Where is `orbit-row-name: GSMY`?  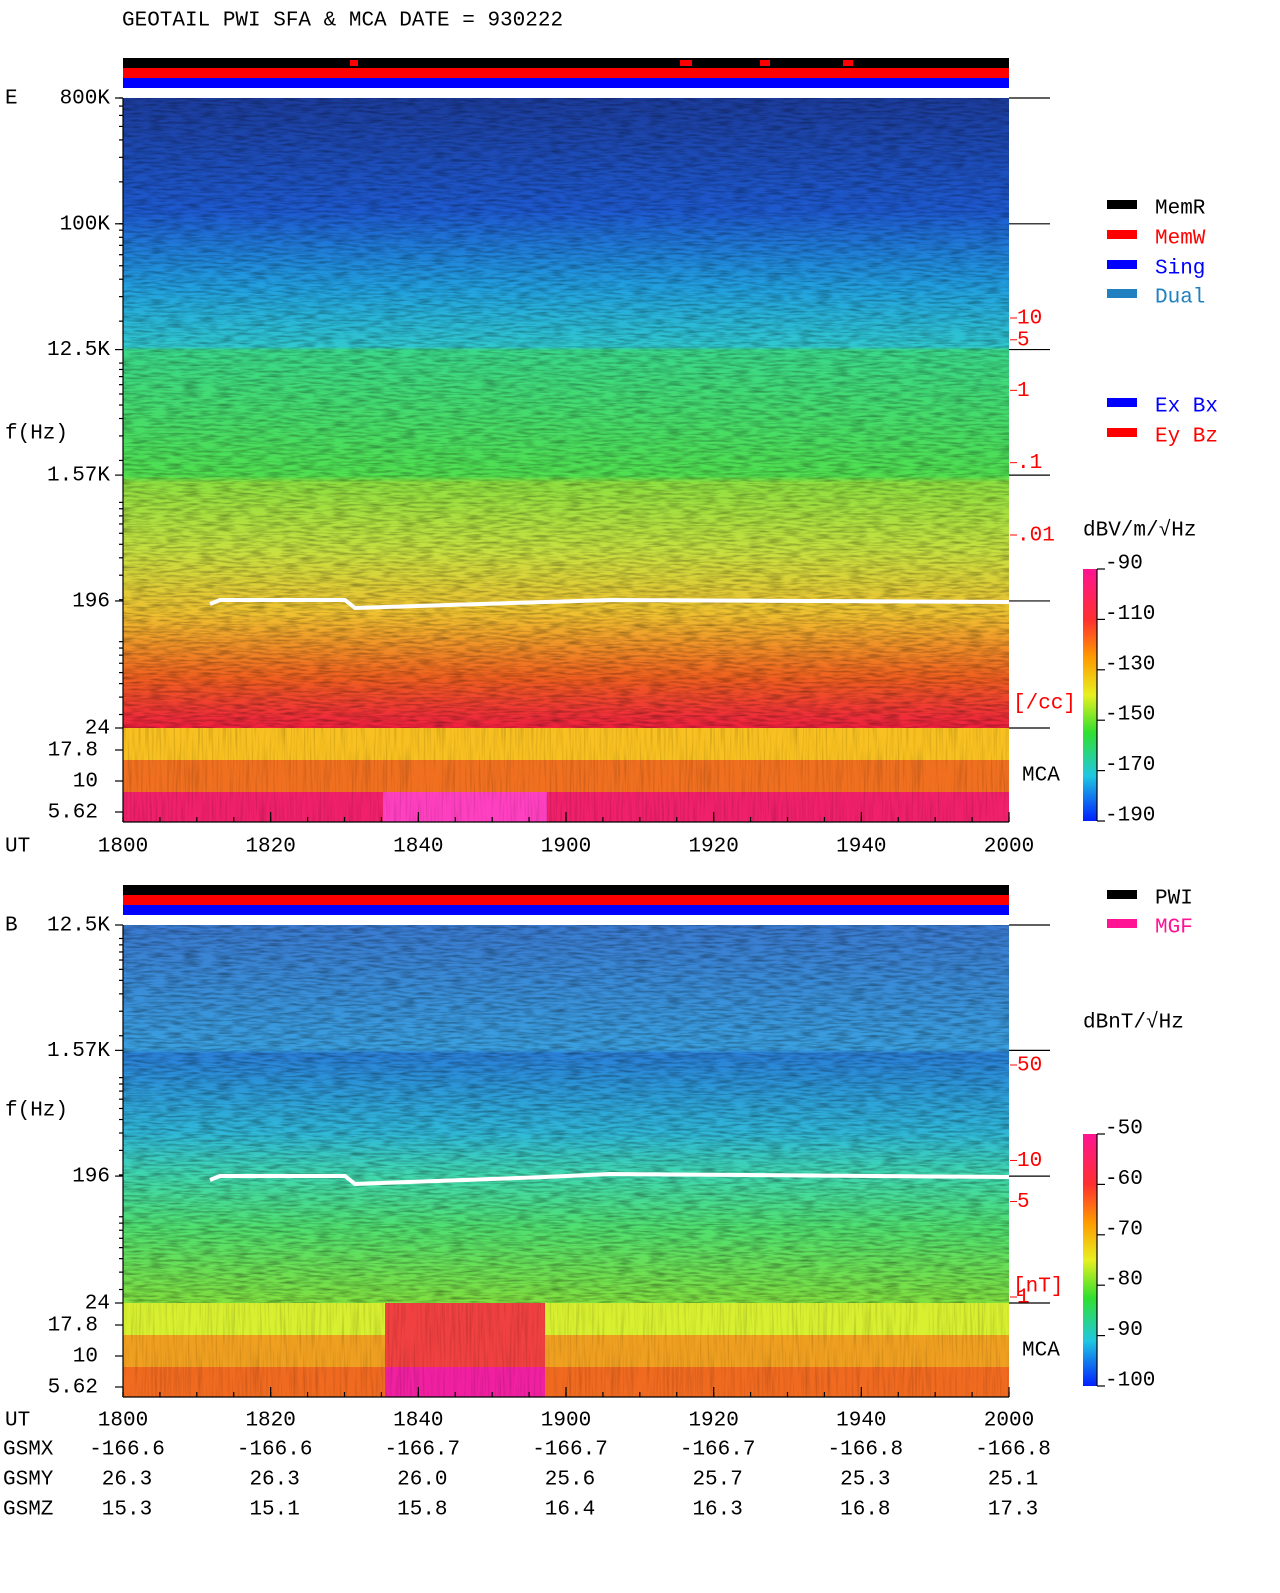
orbit-row-name: GSMY is located at coordinates (28, 1480).